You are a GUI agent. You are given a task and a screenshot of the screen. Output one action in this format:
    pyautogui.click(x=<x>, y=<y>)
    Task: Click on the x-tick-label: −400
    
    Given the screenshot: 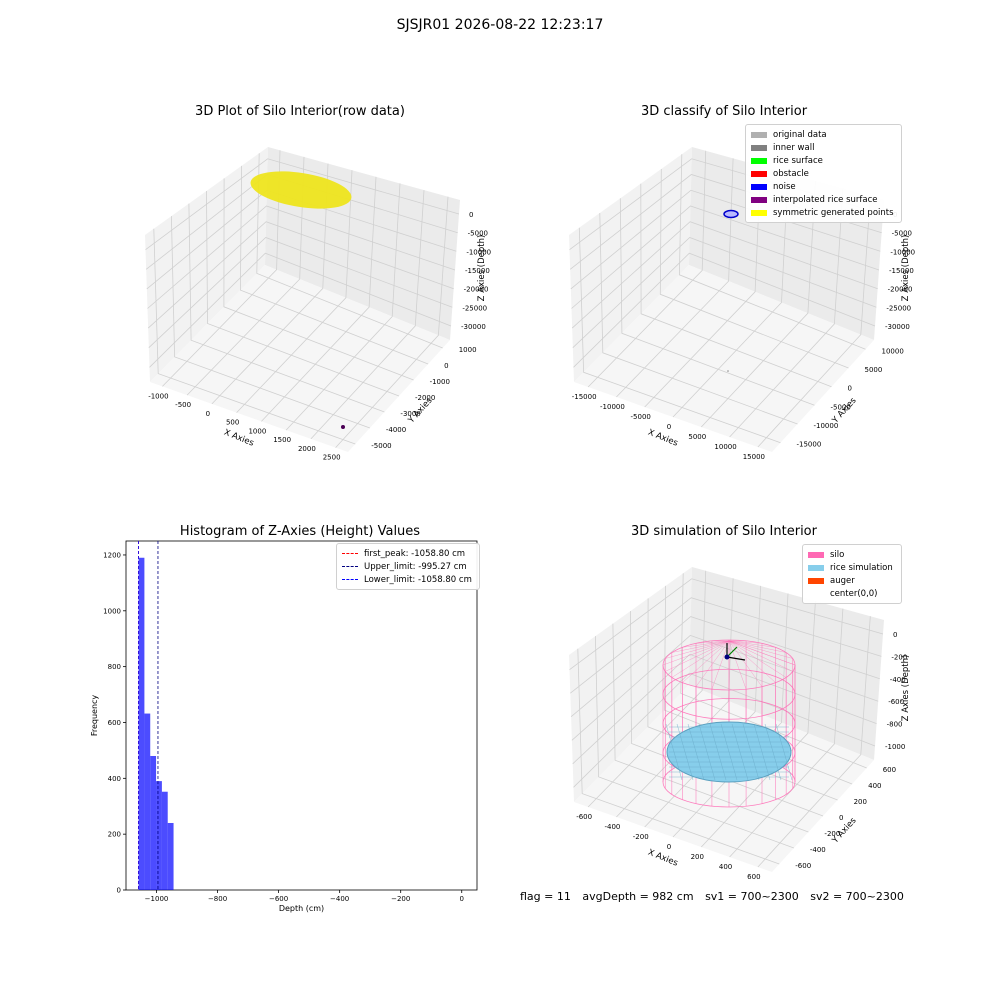 What is the action you would take?
    pyautogui.click(x=339, y=899)
    